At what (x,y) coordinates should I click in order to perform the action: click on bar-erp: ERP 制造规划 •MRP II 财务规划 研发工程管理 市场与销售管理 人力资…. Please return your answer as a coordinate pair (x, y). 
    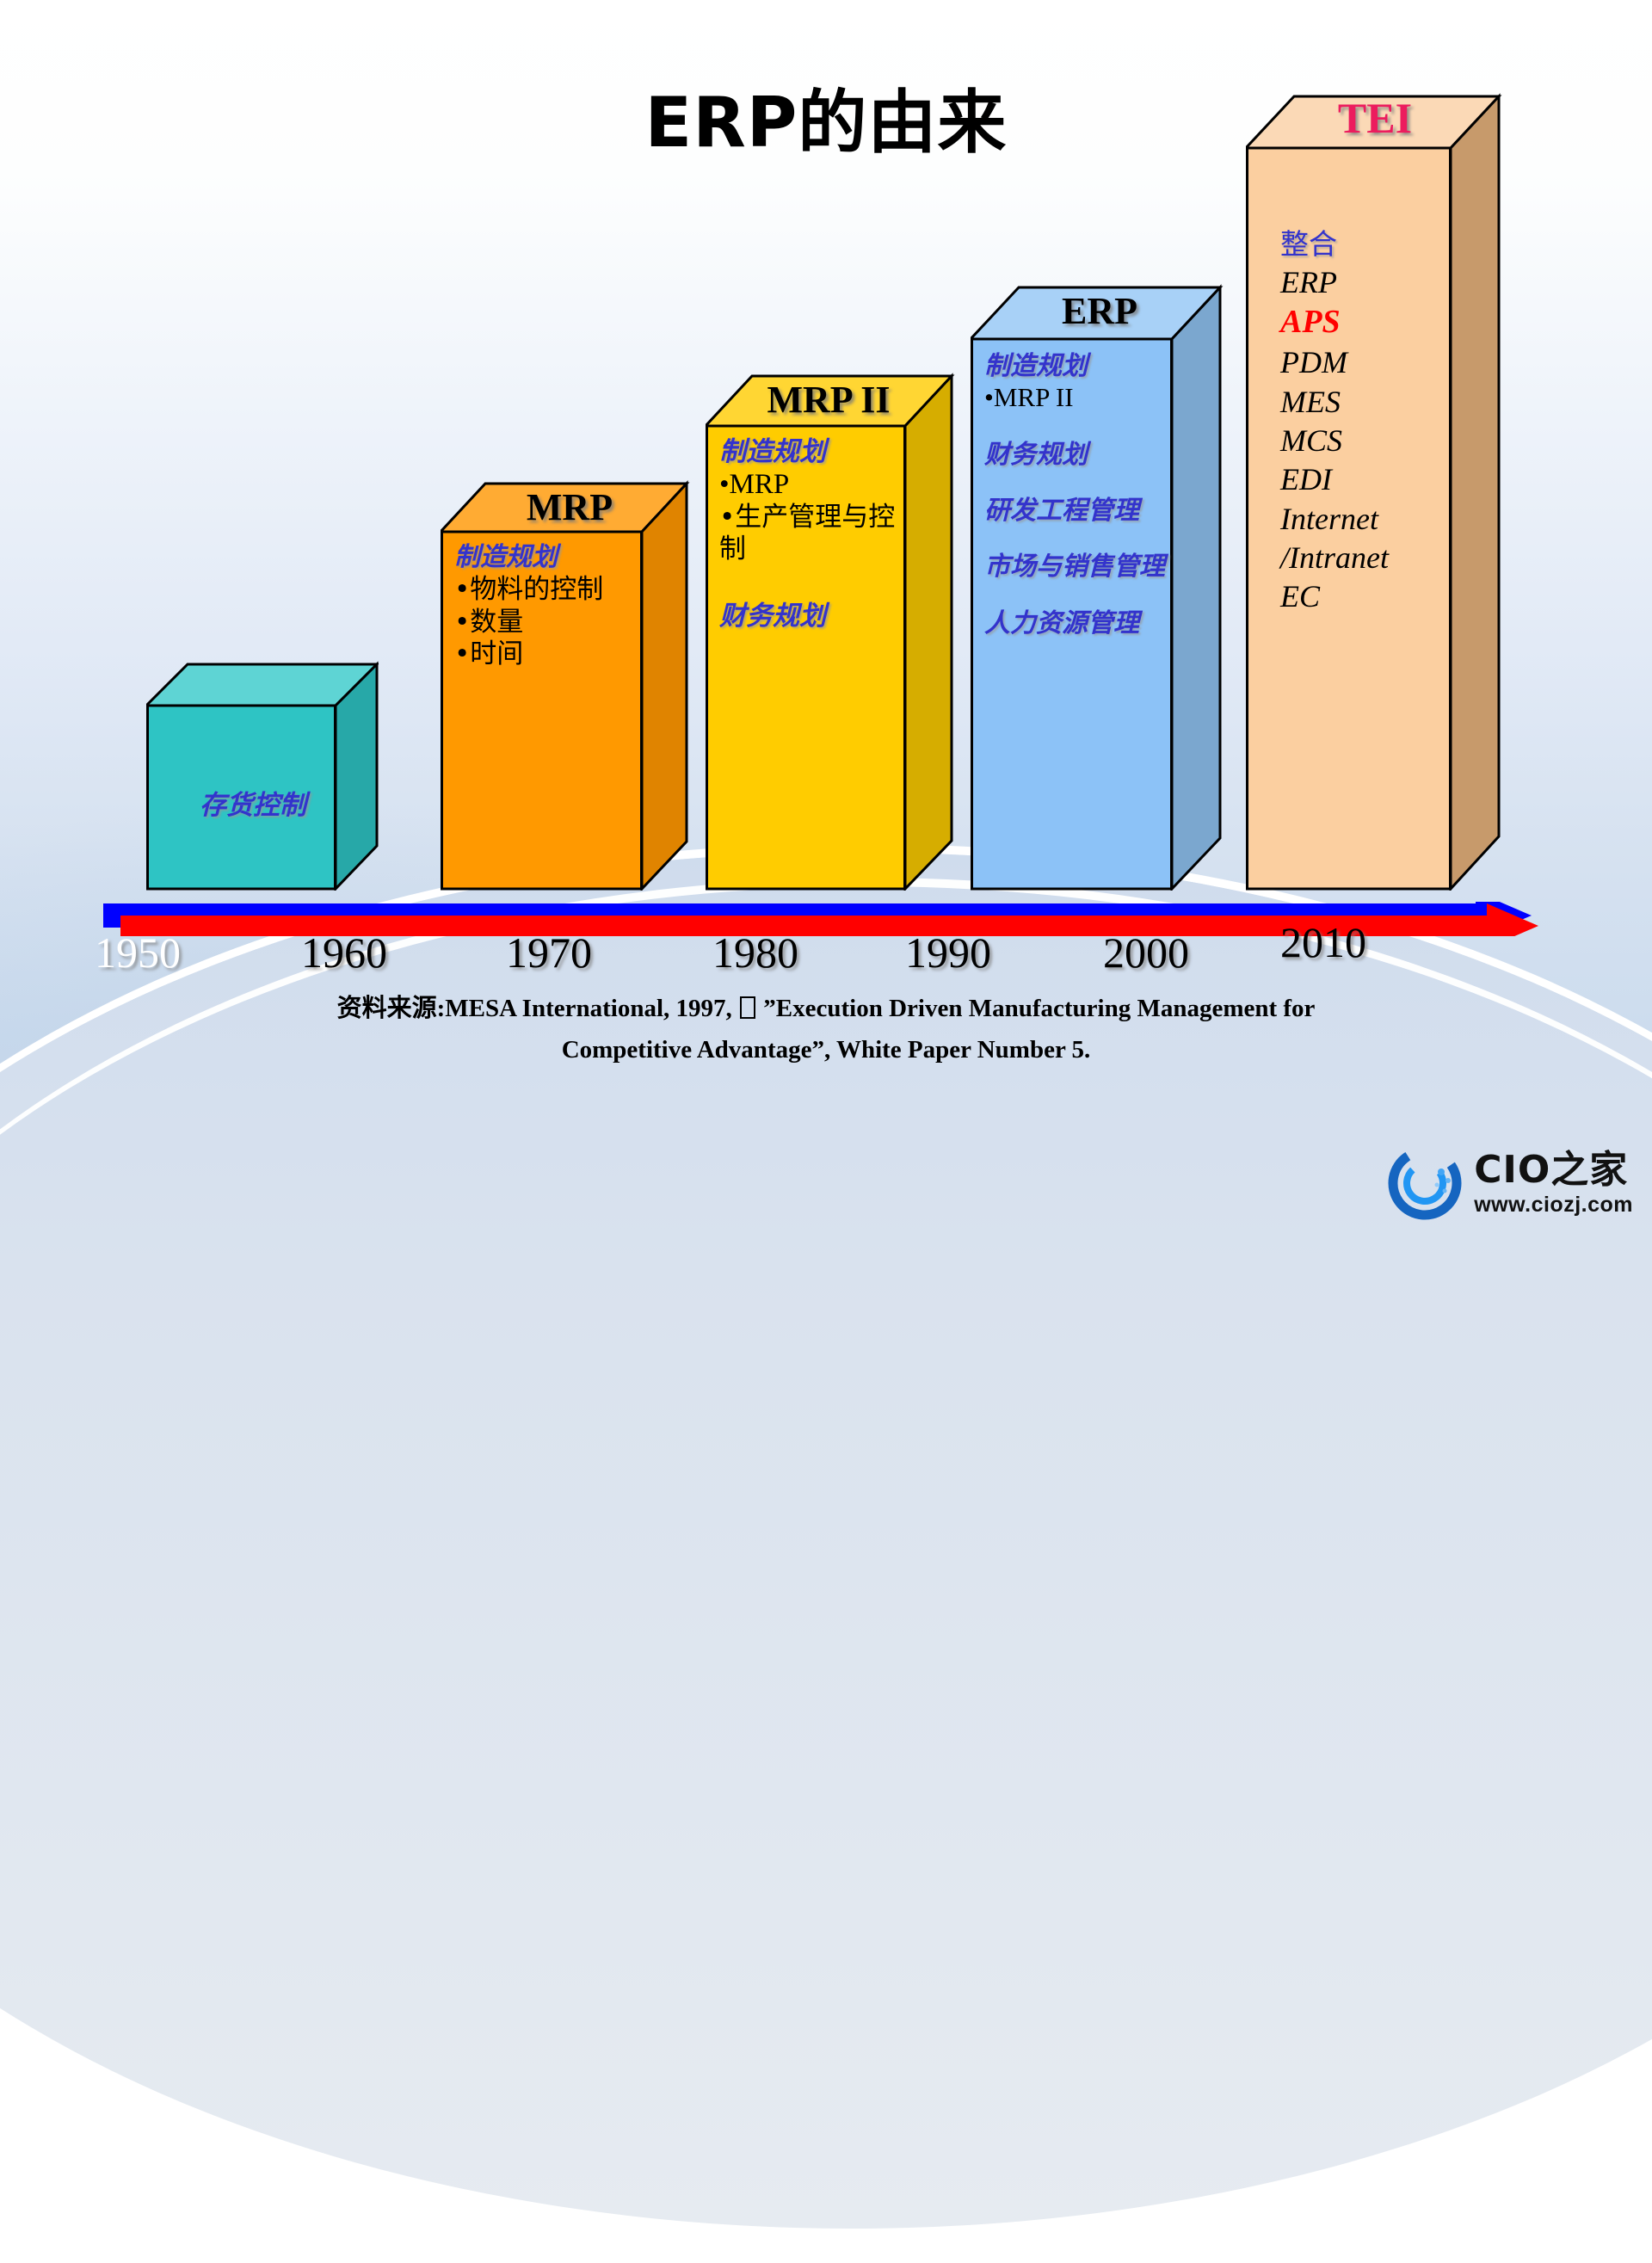
    Looking at the image, I should click on (1097, 584).